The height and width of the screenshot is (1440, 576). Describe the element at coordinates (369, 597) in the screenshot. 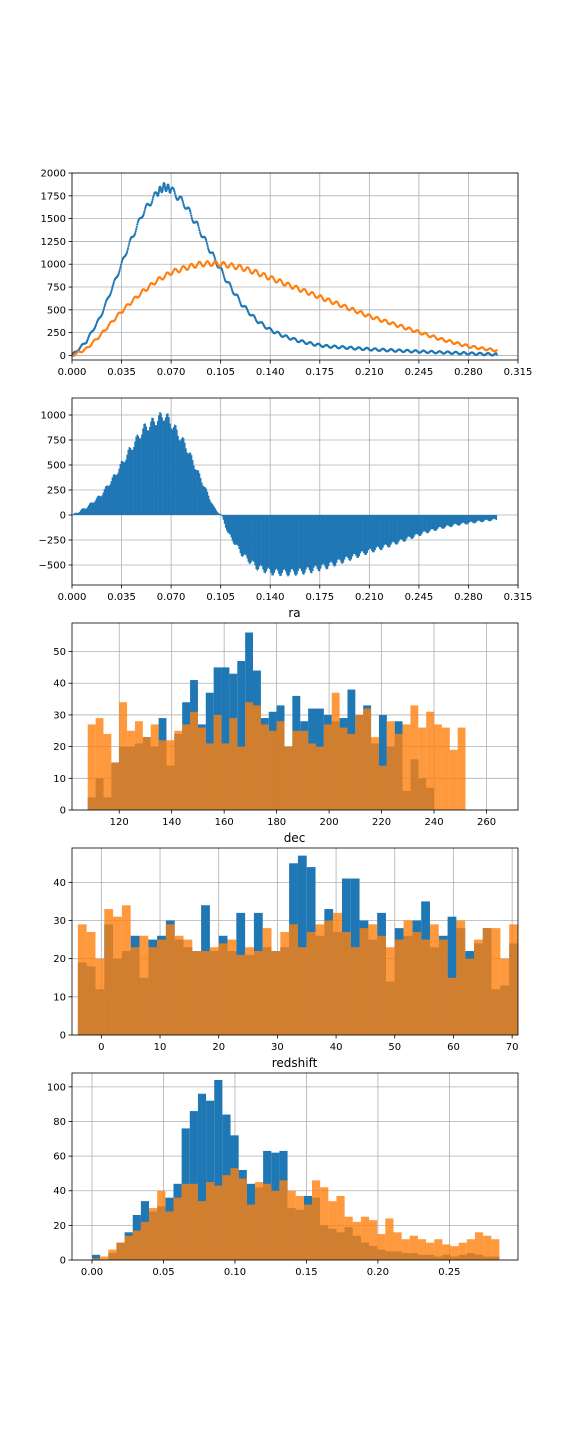

I see `x-tick-label: 0.210` at that location.